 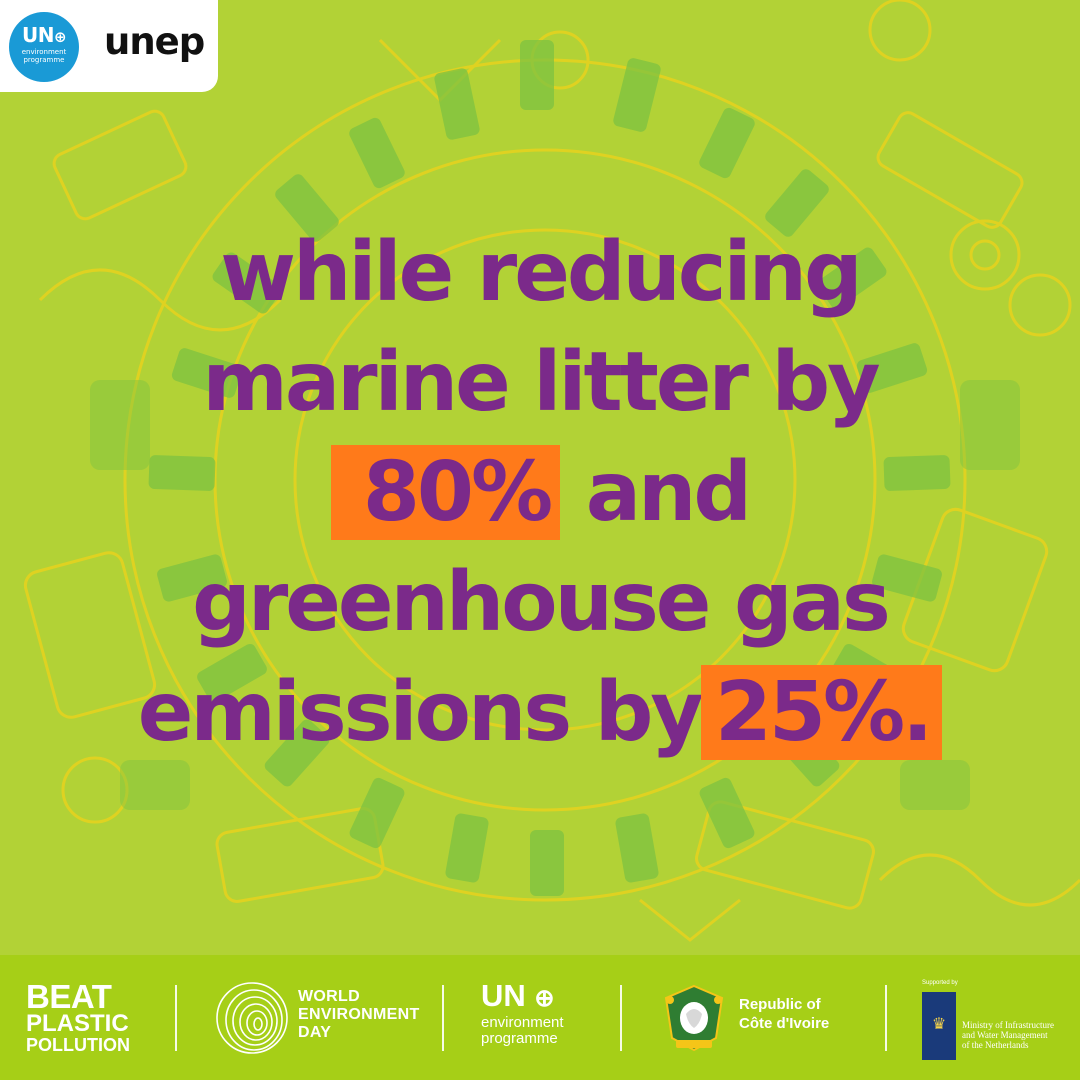 I want to click on partner-footer, so click(x=540, y=1017).